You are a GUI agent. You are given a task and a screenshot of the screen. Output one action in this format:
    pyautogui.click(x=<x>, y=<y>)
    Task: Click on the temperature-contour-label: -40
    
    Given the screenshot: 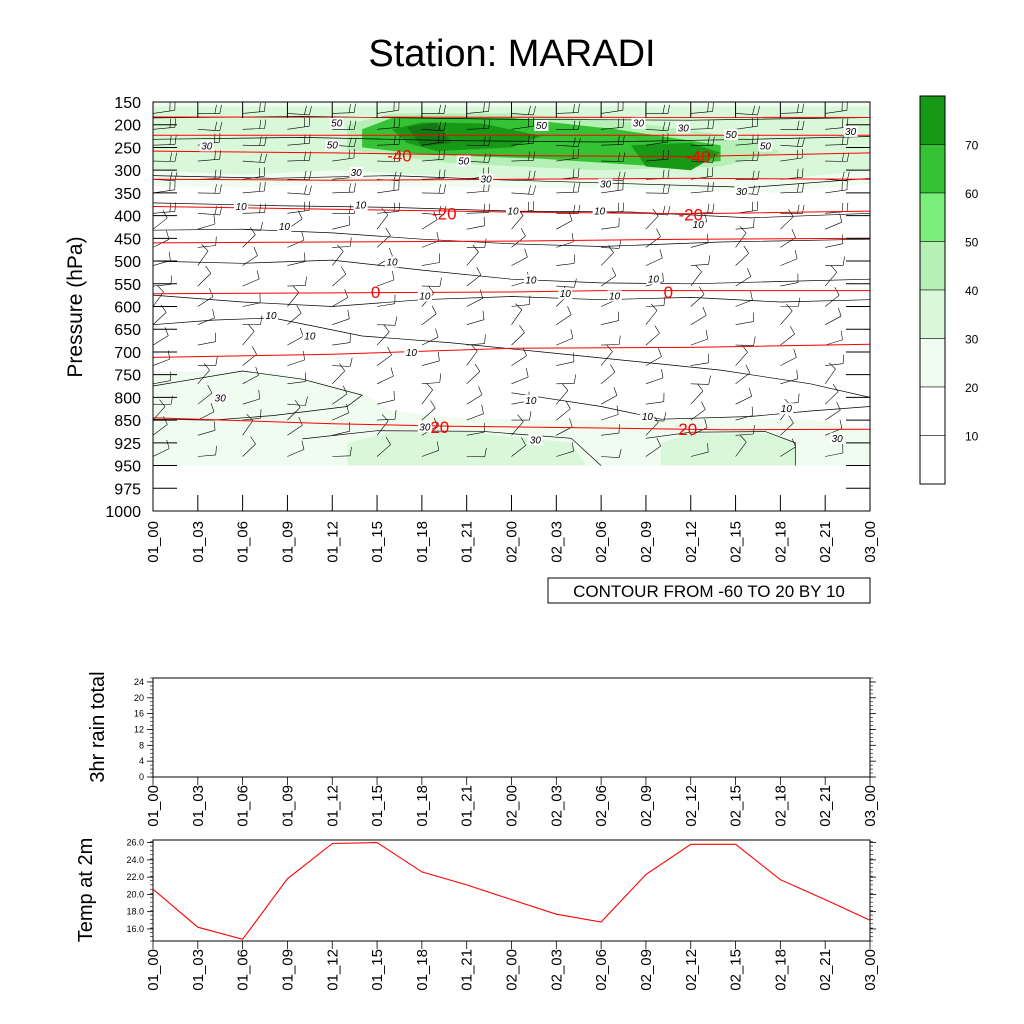 What is the action you would take?
    pyautogui.click(x=399, y=156)
    